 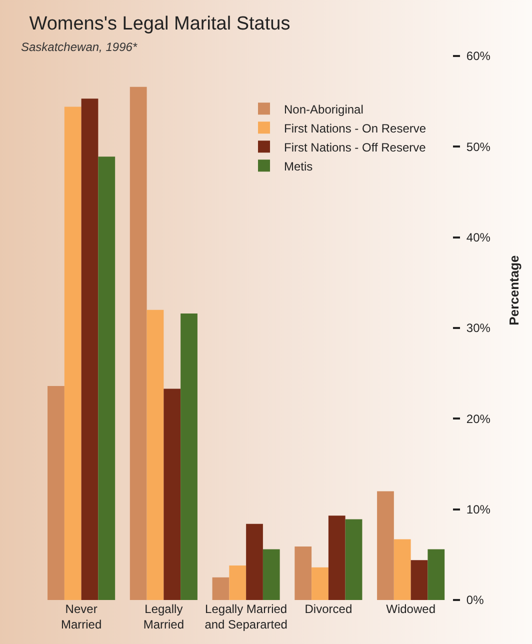 What do you see at coordinates (79, 47) in the screenshot?
I see `chart-subtitle: Saskatchewan, 1996*` at bounding box center [79, 47].